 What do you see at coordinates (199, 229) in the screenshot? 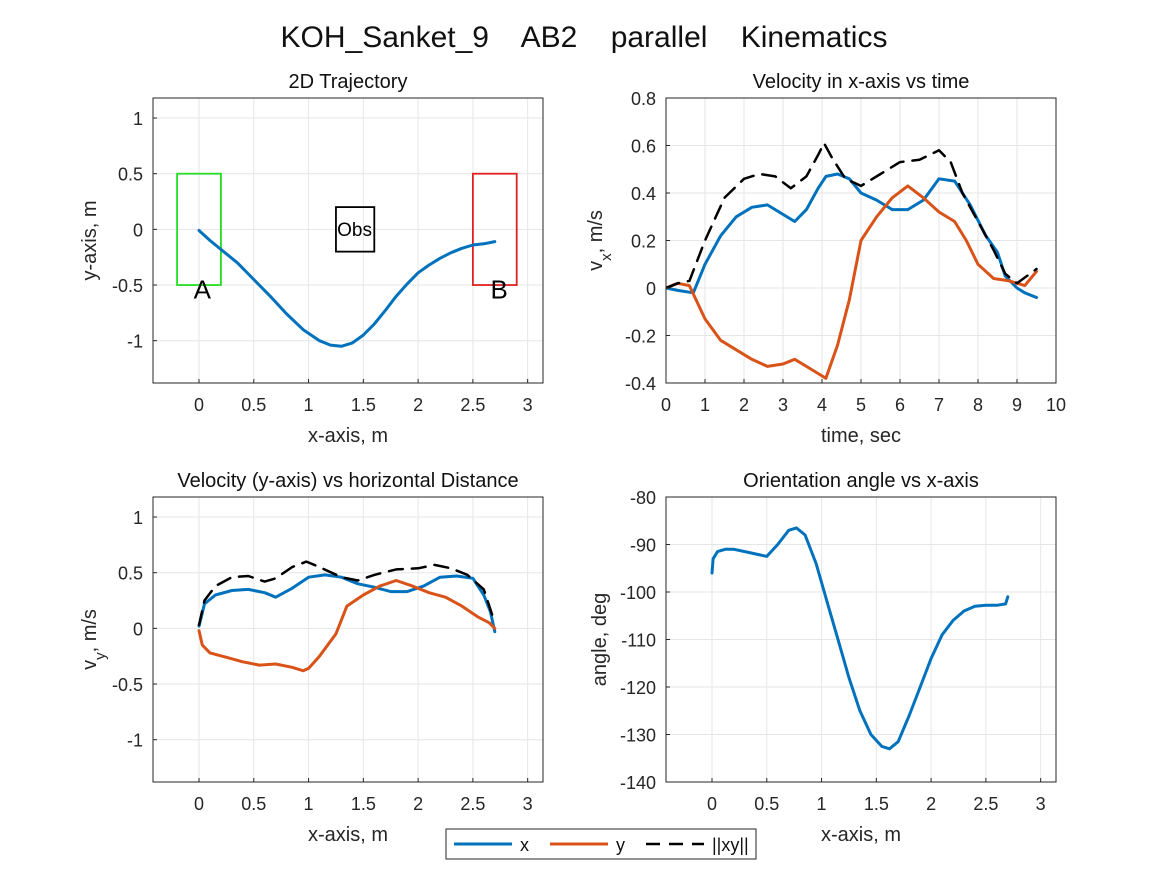
I see `region-box-start_box` at bounding box center [199, 229].